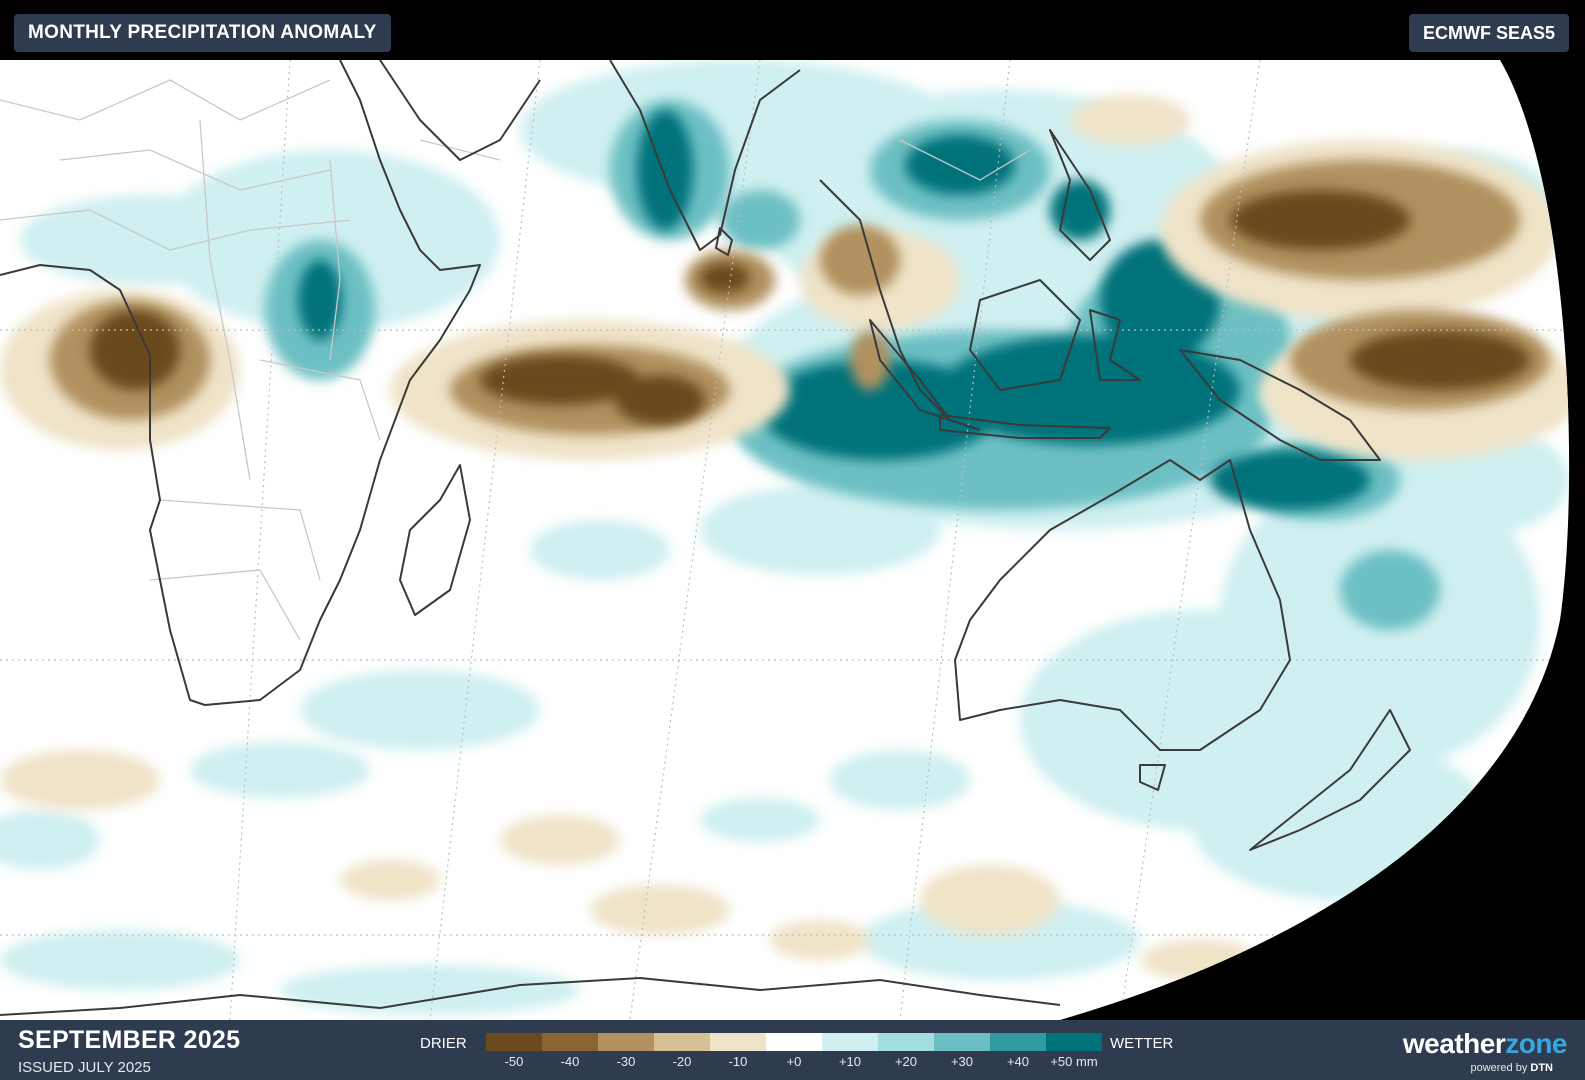 This screenshot has width=1585, height=1080. Describe the element at coordinates (962, 1061) in the screenshot. I see `legend-tick-label: +30` at that location.